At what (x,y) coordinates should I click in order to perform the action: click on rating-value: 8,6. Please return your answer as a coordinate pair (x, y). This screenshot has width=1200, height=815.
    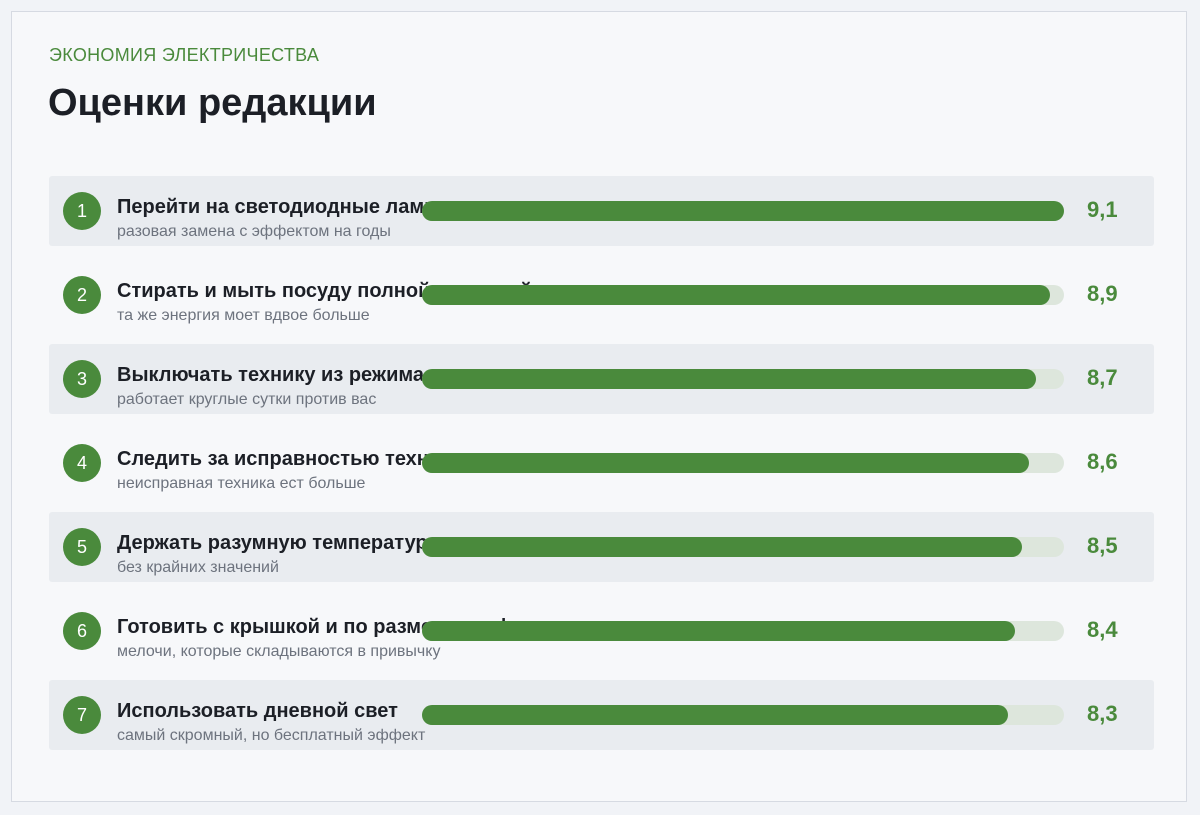
    Looking at the image, I should click on (1102, 461).